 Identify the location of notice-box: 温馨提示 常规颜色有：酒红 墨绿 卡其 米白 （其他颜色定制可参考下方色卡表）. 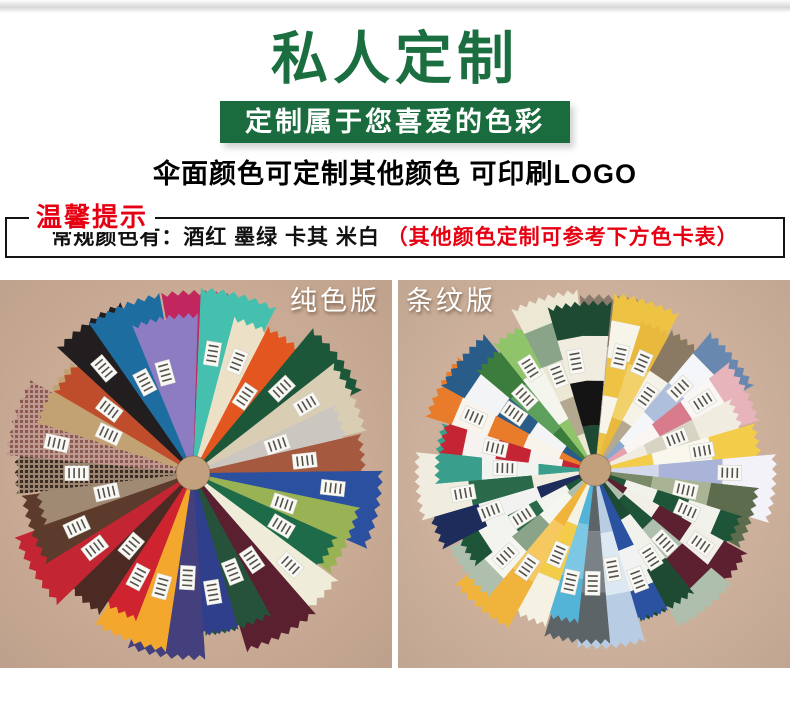
(395, 230).